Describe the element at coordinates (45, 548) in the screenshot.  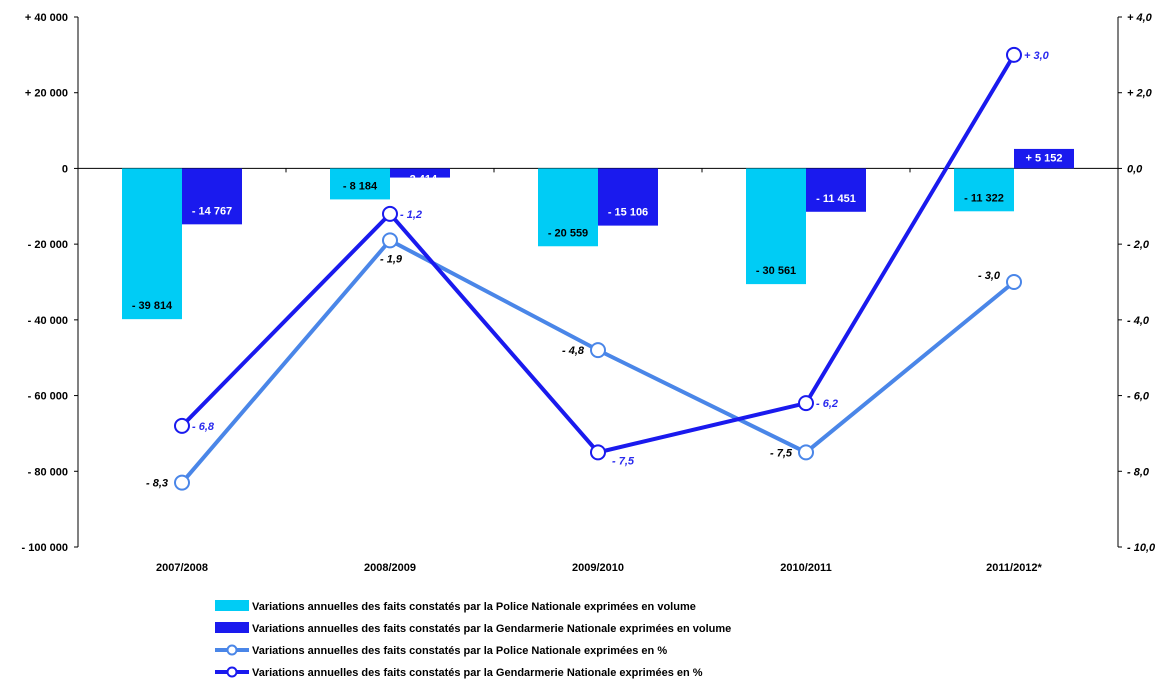
I see `left-axis-tick-label: - 100 000` at that location.